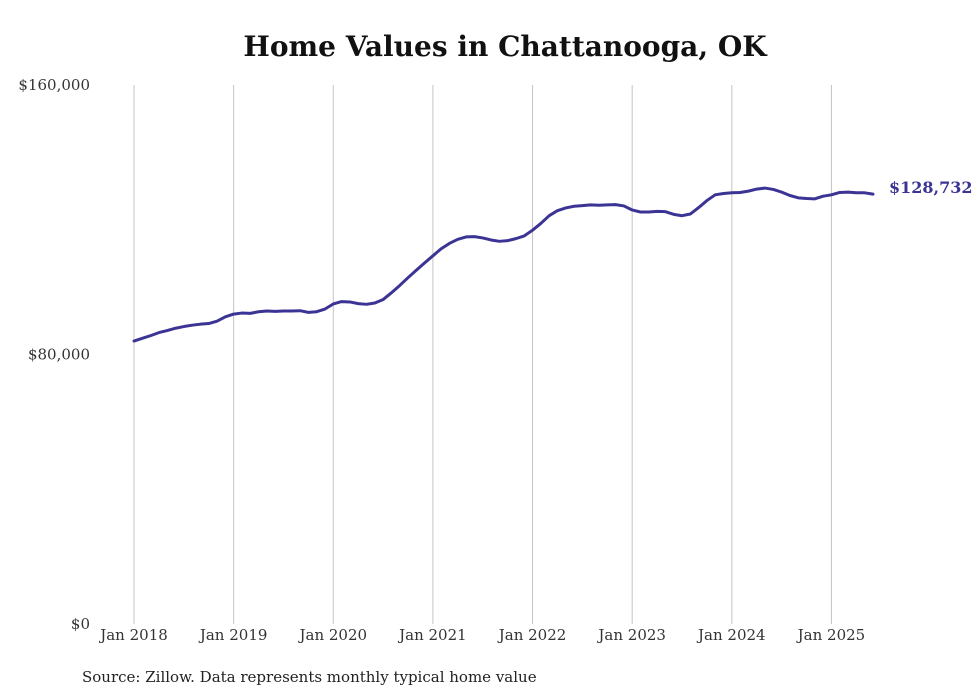 This screenshot has height=699, width=980. I want to click on x-tick-label: Jan 2019, so click(233, 635).